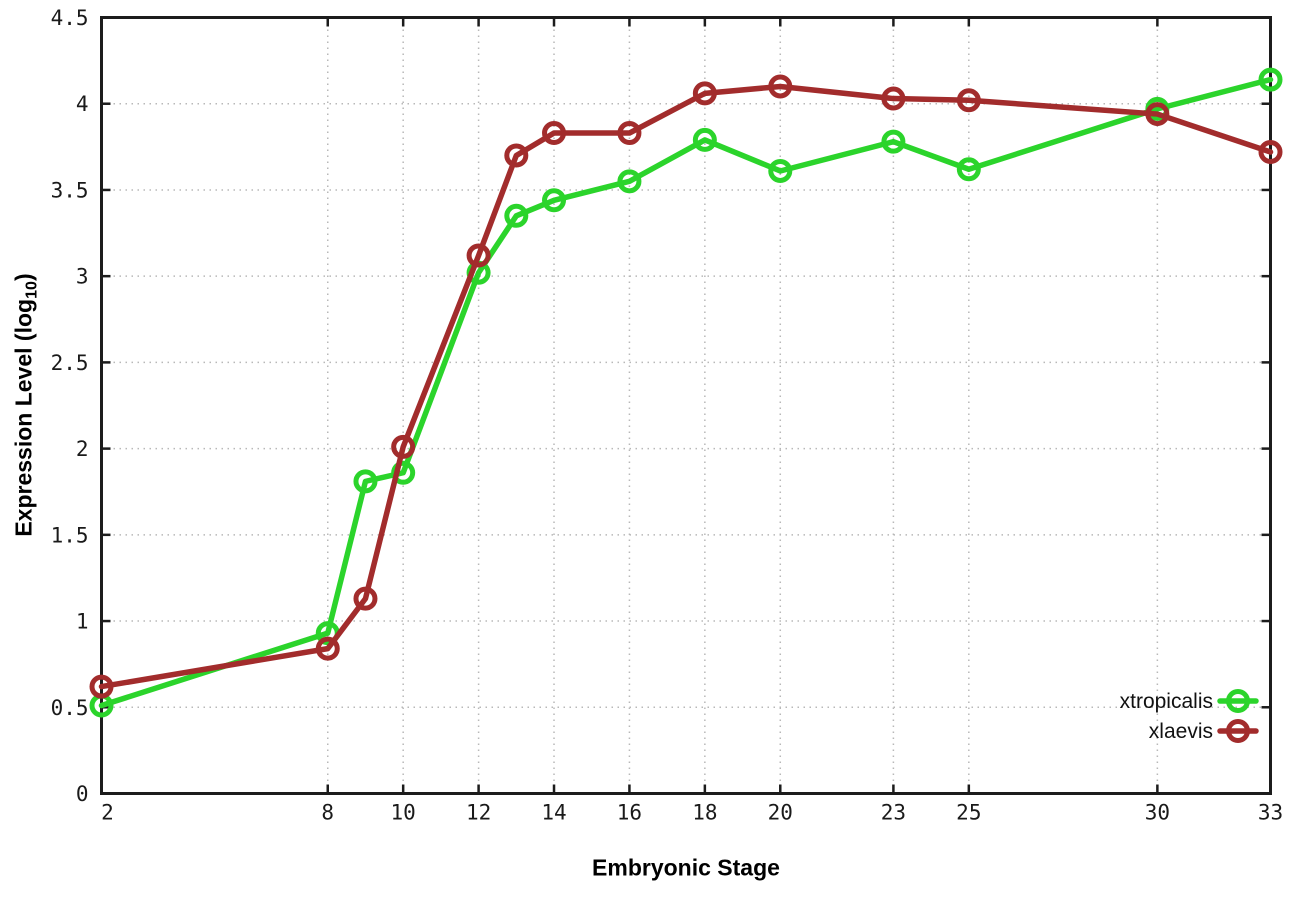 The image size is (1296, 907). Describe the element at coordinates (1157, 813) in the screenshot. I see `x-tick-label: 30` at that location.